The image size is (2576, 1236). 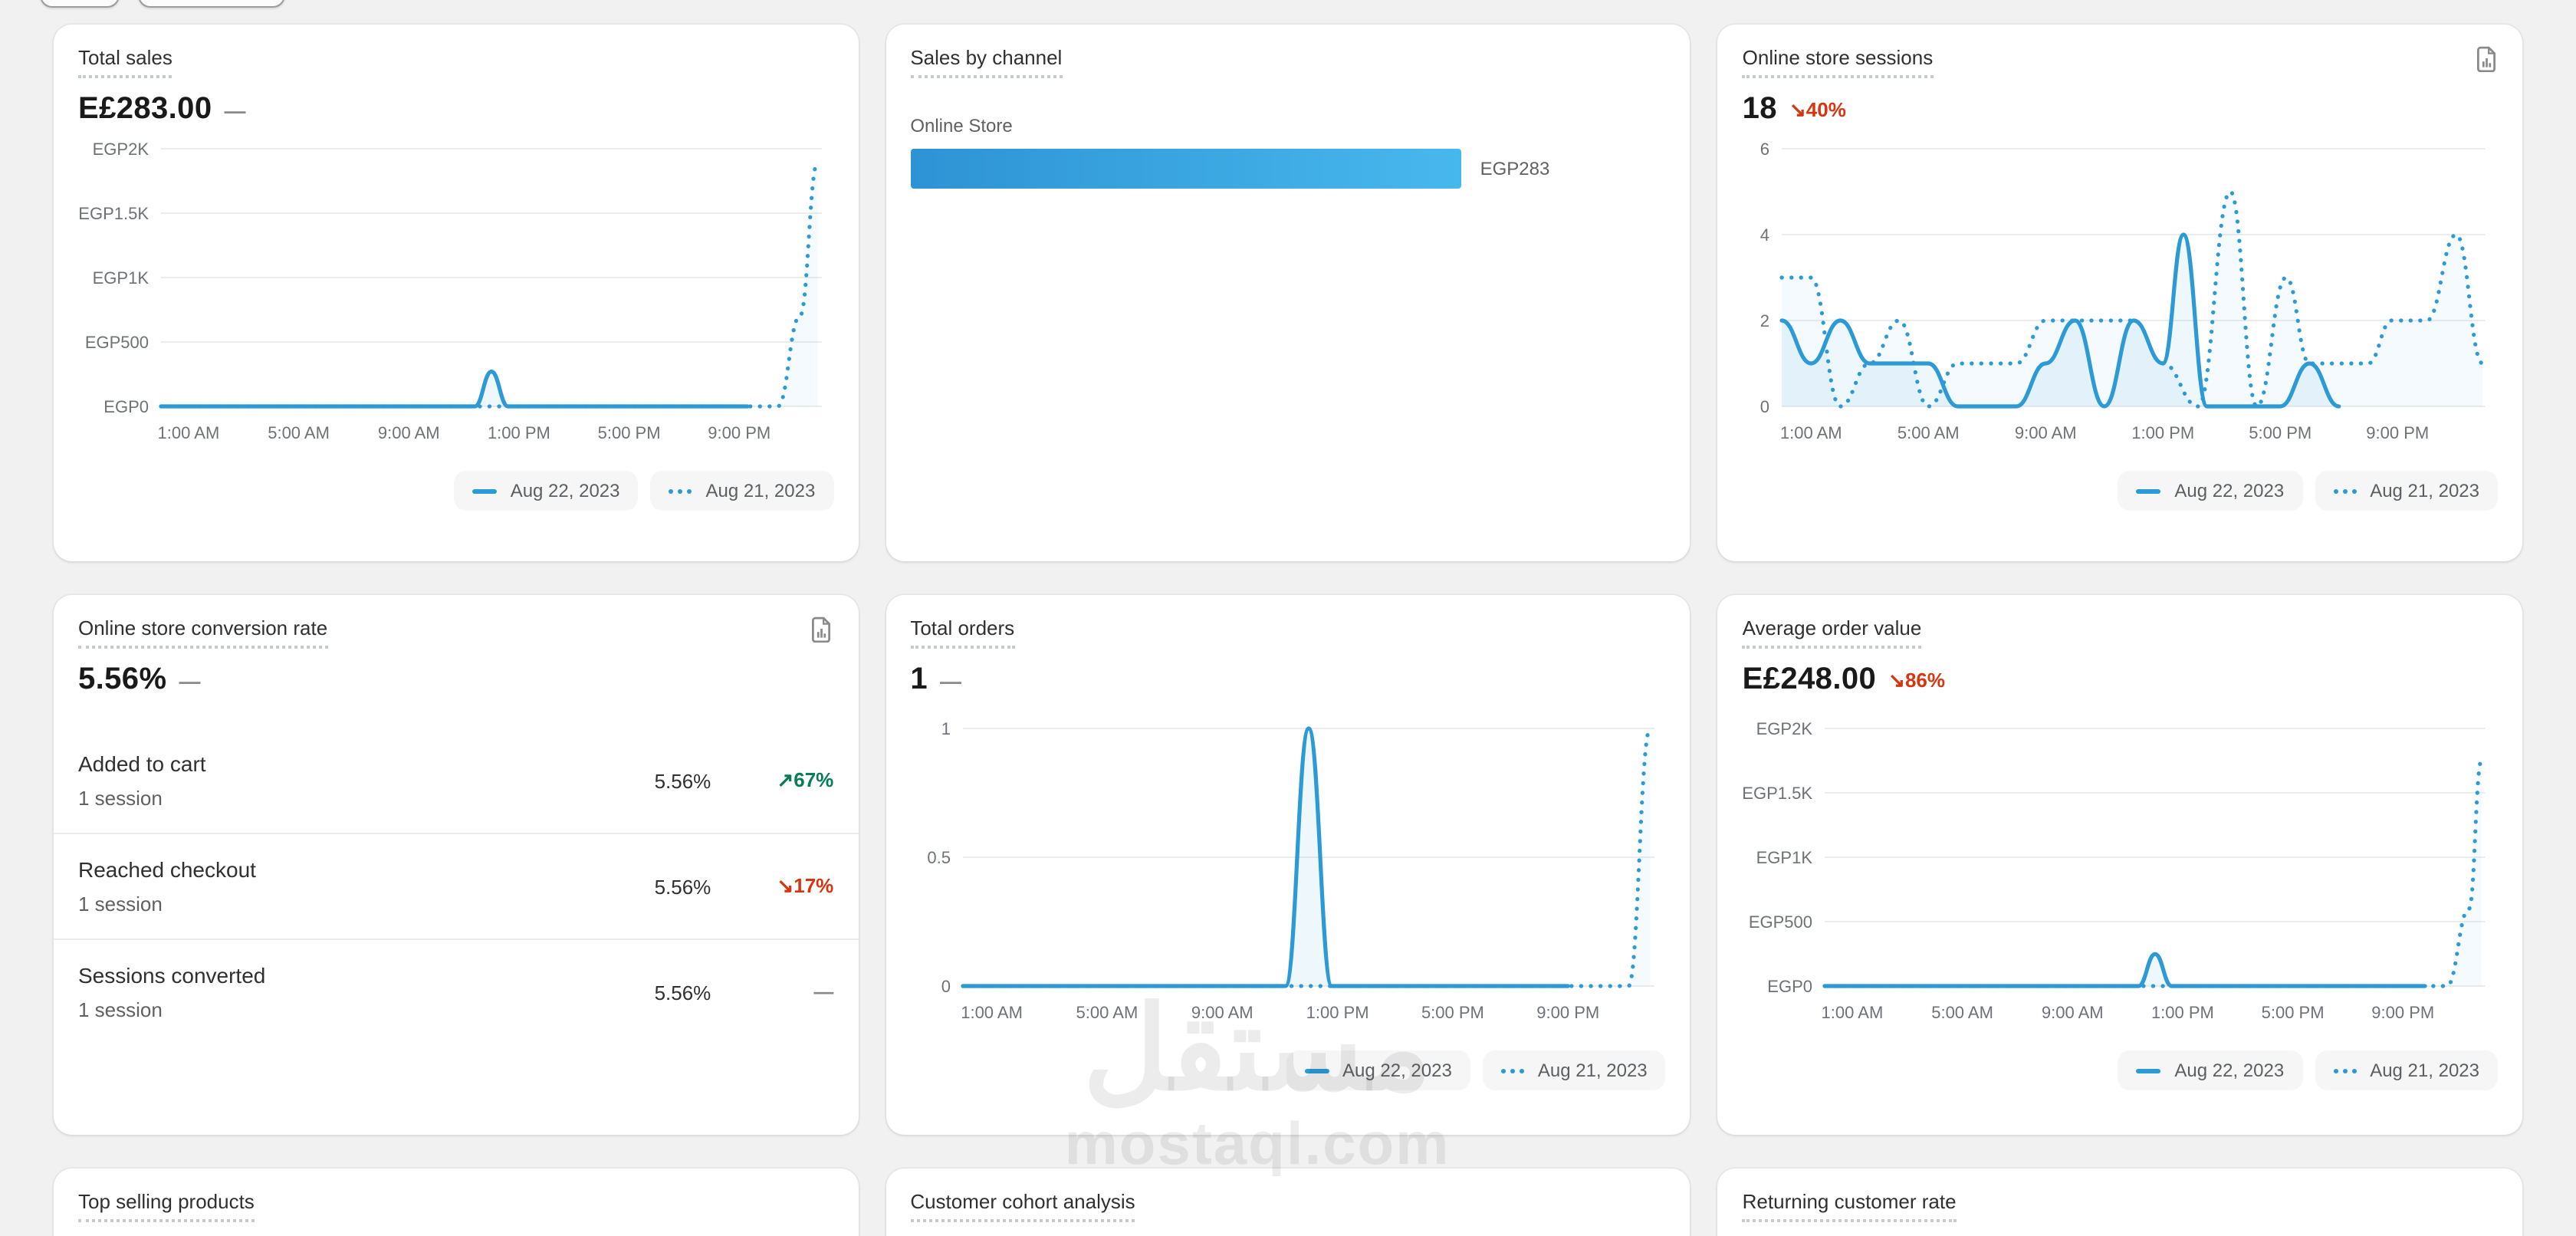 I want to click on total-sales-title-link: Total sales, so click(x=125, y=62).